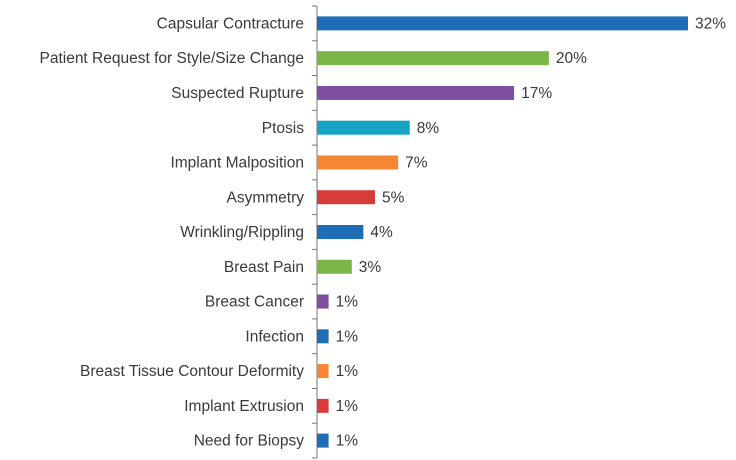 This screenshot has width=736, height=460. Describe the element at coordinates (244, 406) in the screenshot. I see `y-tick-label: Implant Extrusion` at that location.